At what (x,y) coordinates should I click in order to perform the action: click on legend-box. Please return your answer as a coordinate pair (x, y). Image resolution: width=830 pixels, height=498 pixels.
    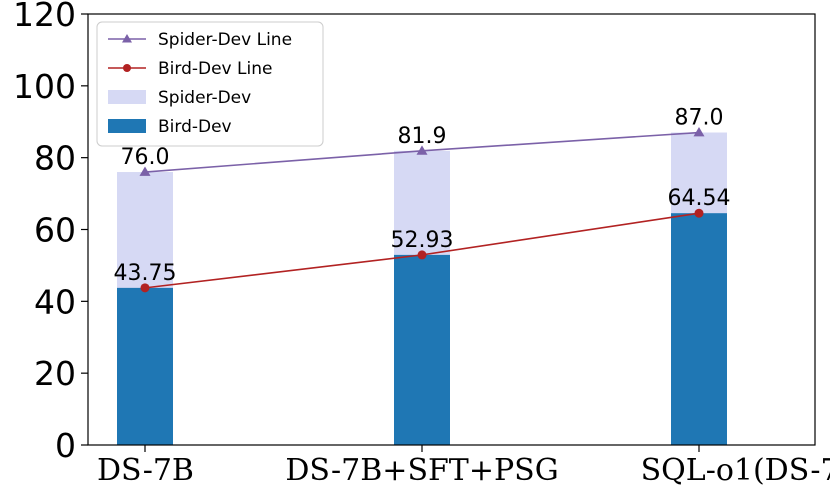
    Looking at the image, I should click on (210, 84).